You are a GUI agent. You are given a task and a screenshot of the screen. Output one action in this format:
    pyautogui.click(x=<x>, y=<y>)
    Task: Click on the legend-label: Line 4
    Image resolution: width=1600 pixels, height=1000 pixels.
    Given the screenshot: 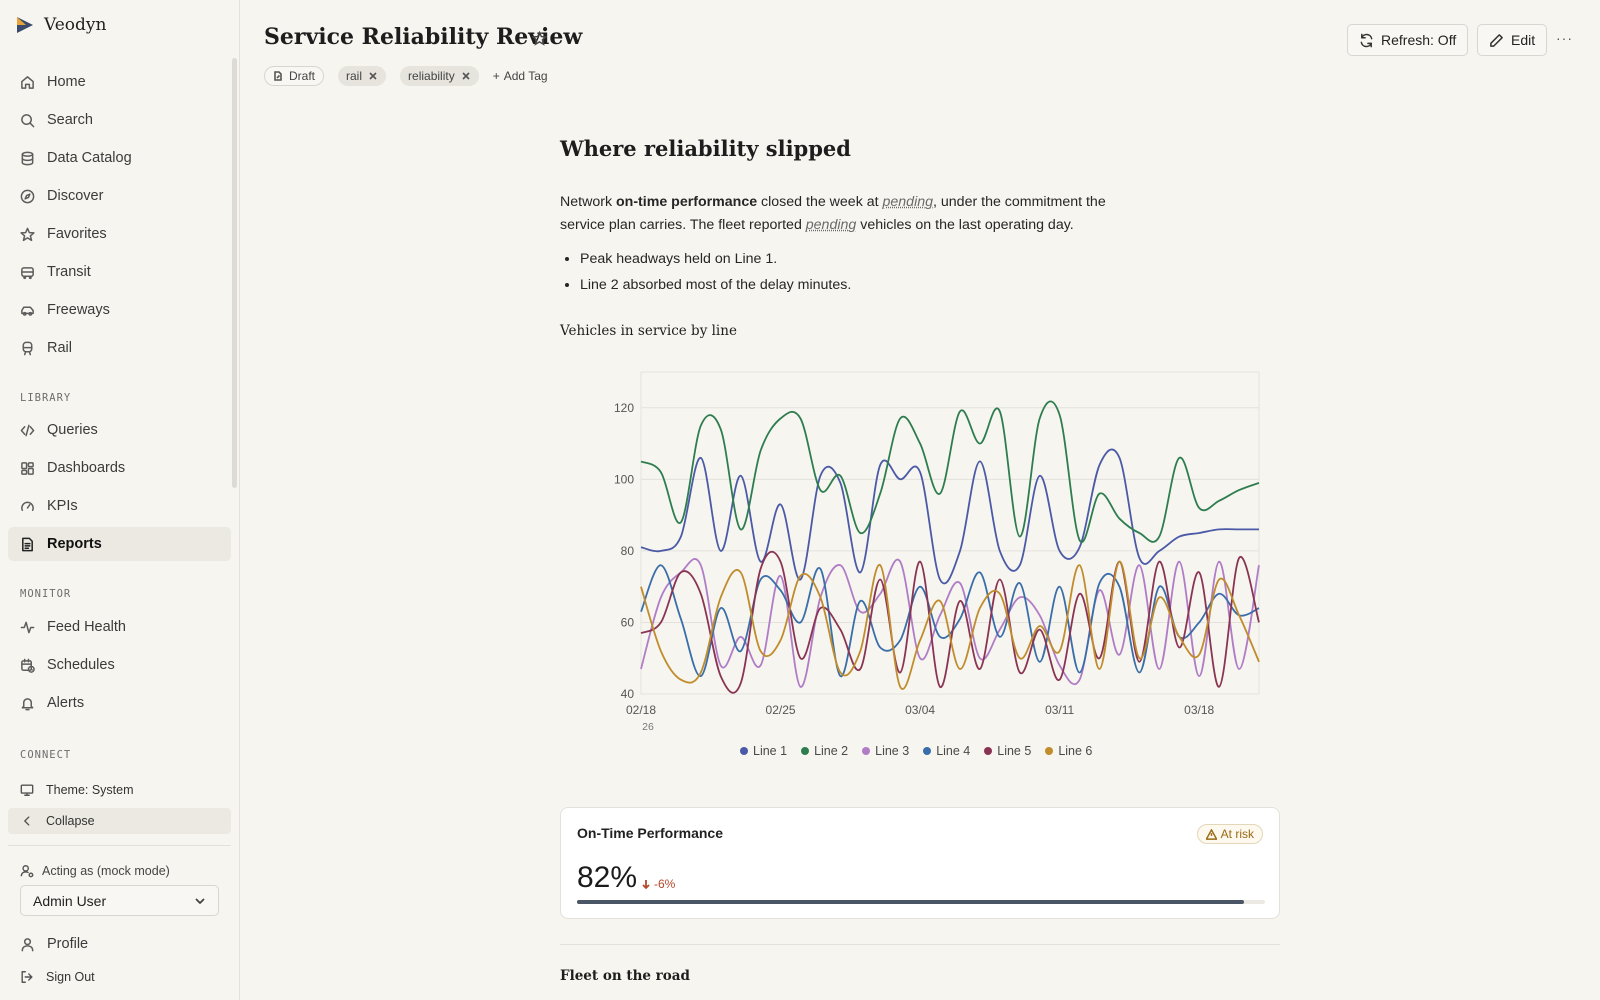 What is the action you would take?
    pyautogui.click(x=953, y=751)
    